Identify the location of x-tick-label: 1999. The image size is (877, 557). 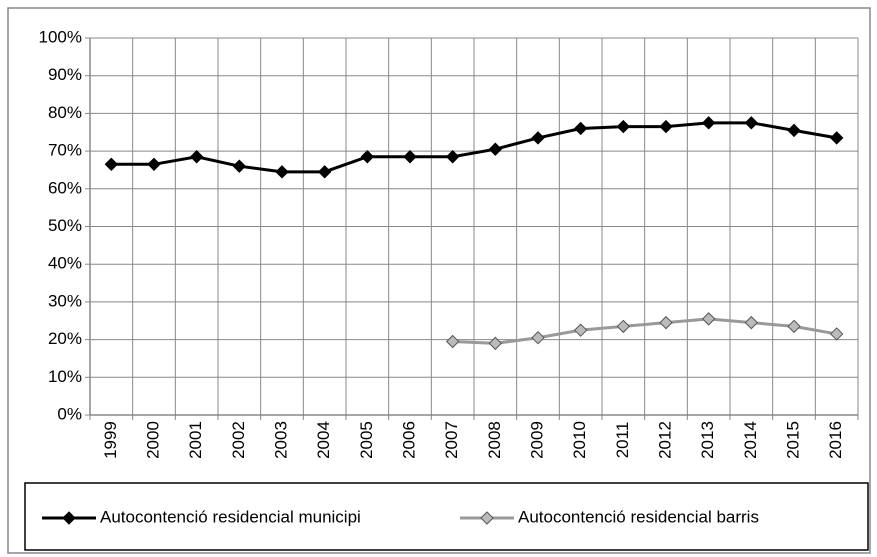
(110, 440).